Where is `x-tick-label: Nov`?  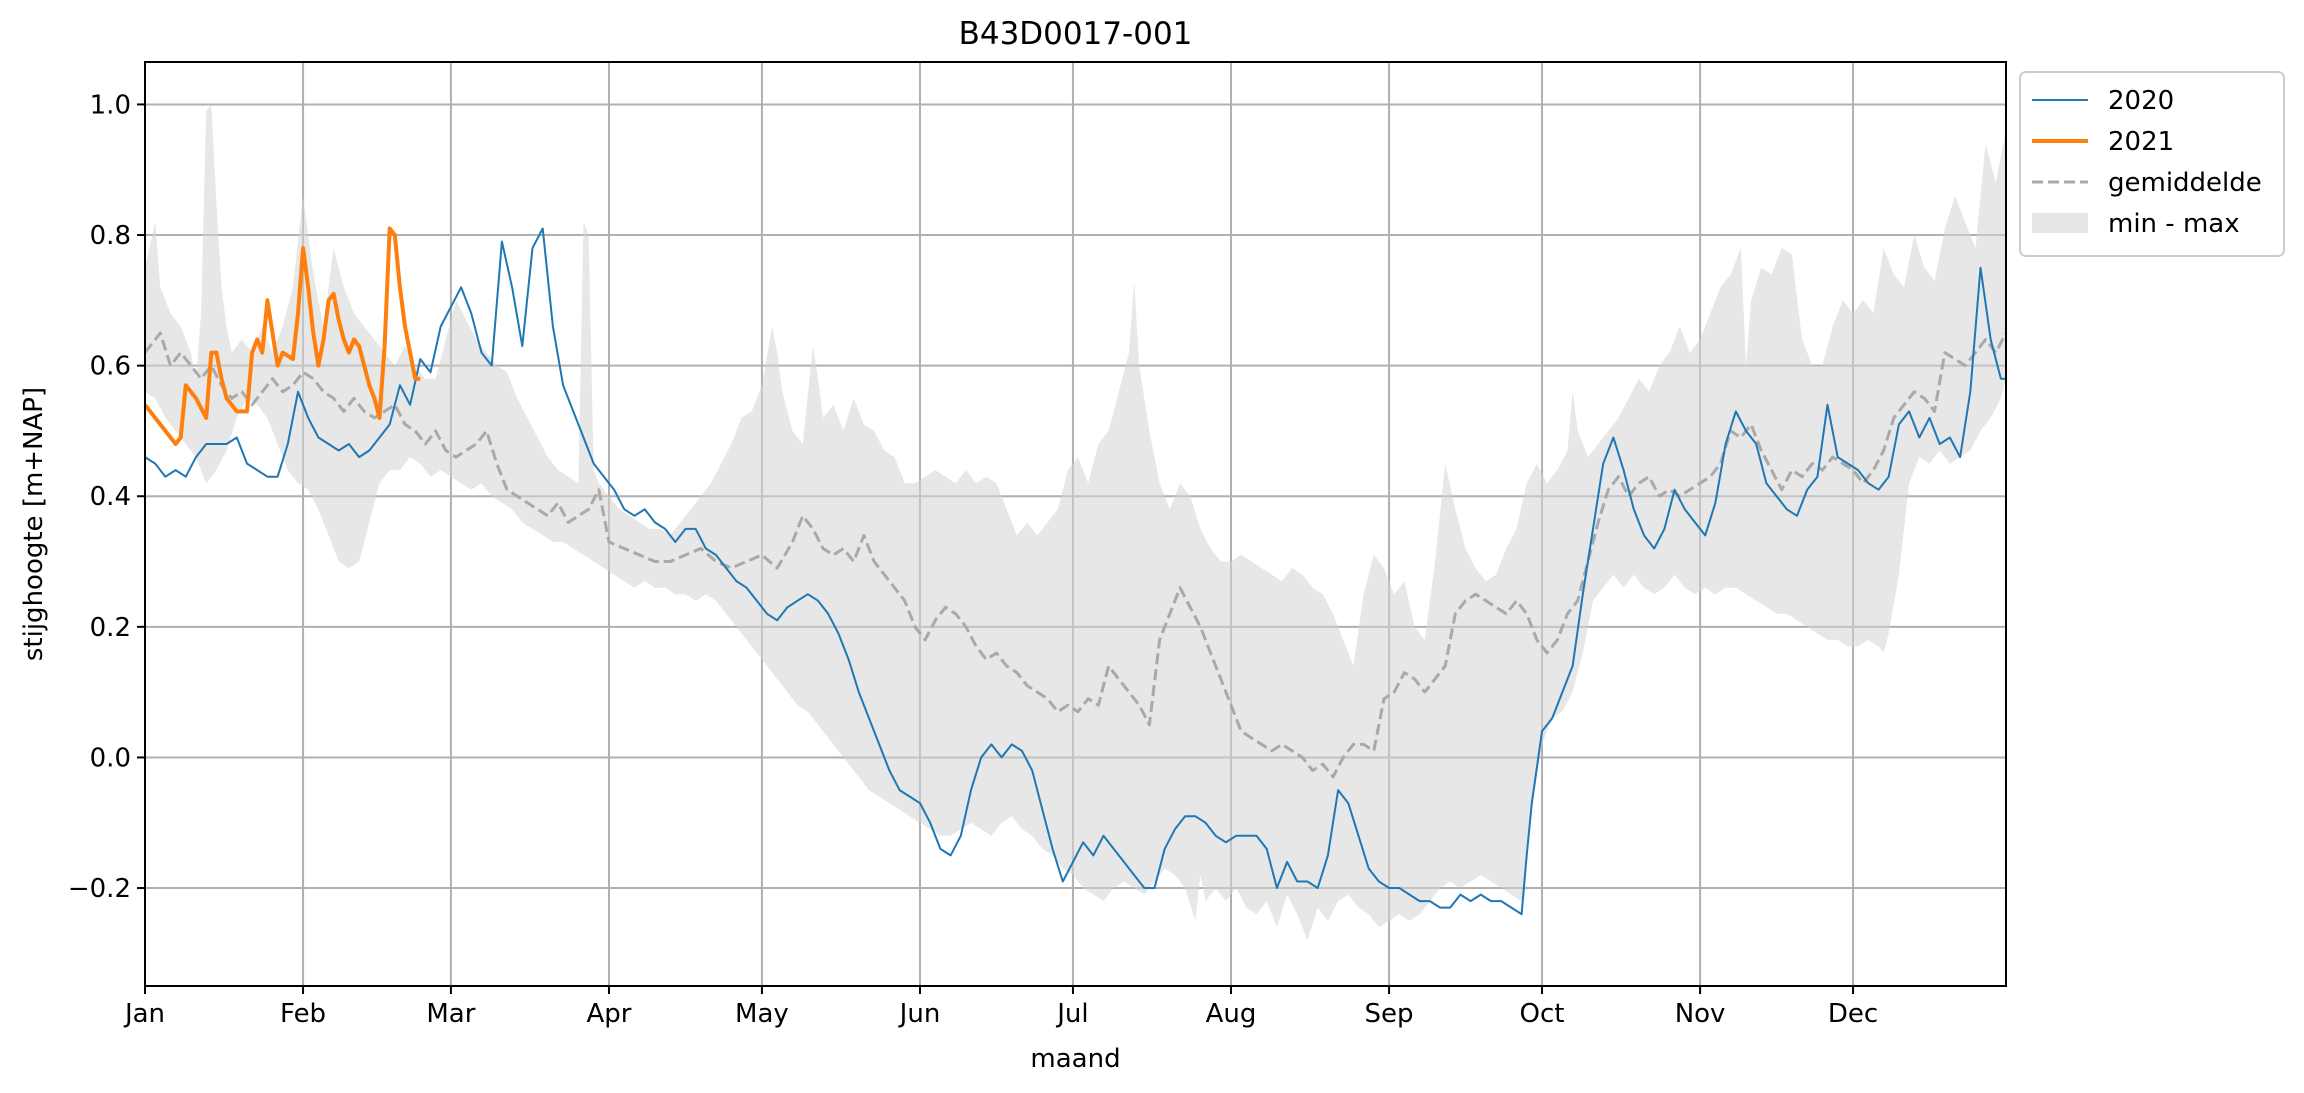 x-tick-label: Nov is located at coordinates (1700, 1014).